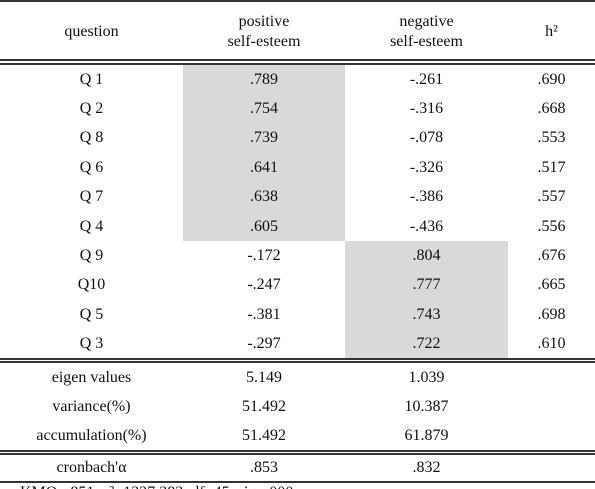  I want to click on header-line: negative, so click(426, 21).